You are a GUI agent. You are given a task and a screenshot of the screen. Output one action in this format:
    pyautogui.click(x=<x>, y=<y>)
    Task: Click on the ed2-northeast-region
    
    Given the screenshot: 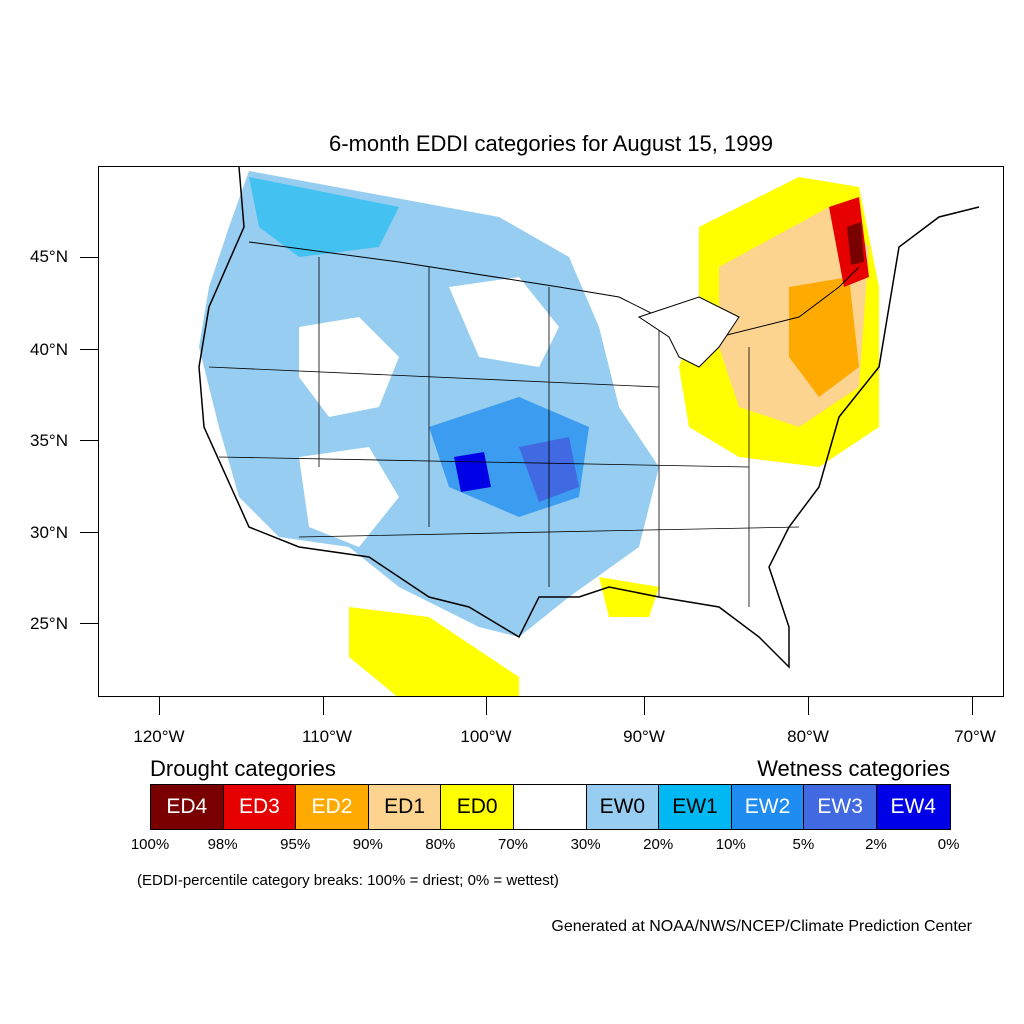 What is the action you would take?
    pyautogui.click(x=824, y=337)
    